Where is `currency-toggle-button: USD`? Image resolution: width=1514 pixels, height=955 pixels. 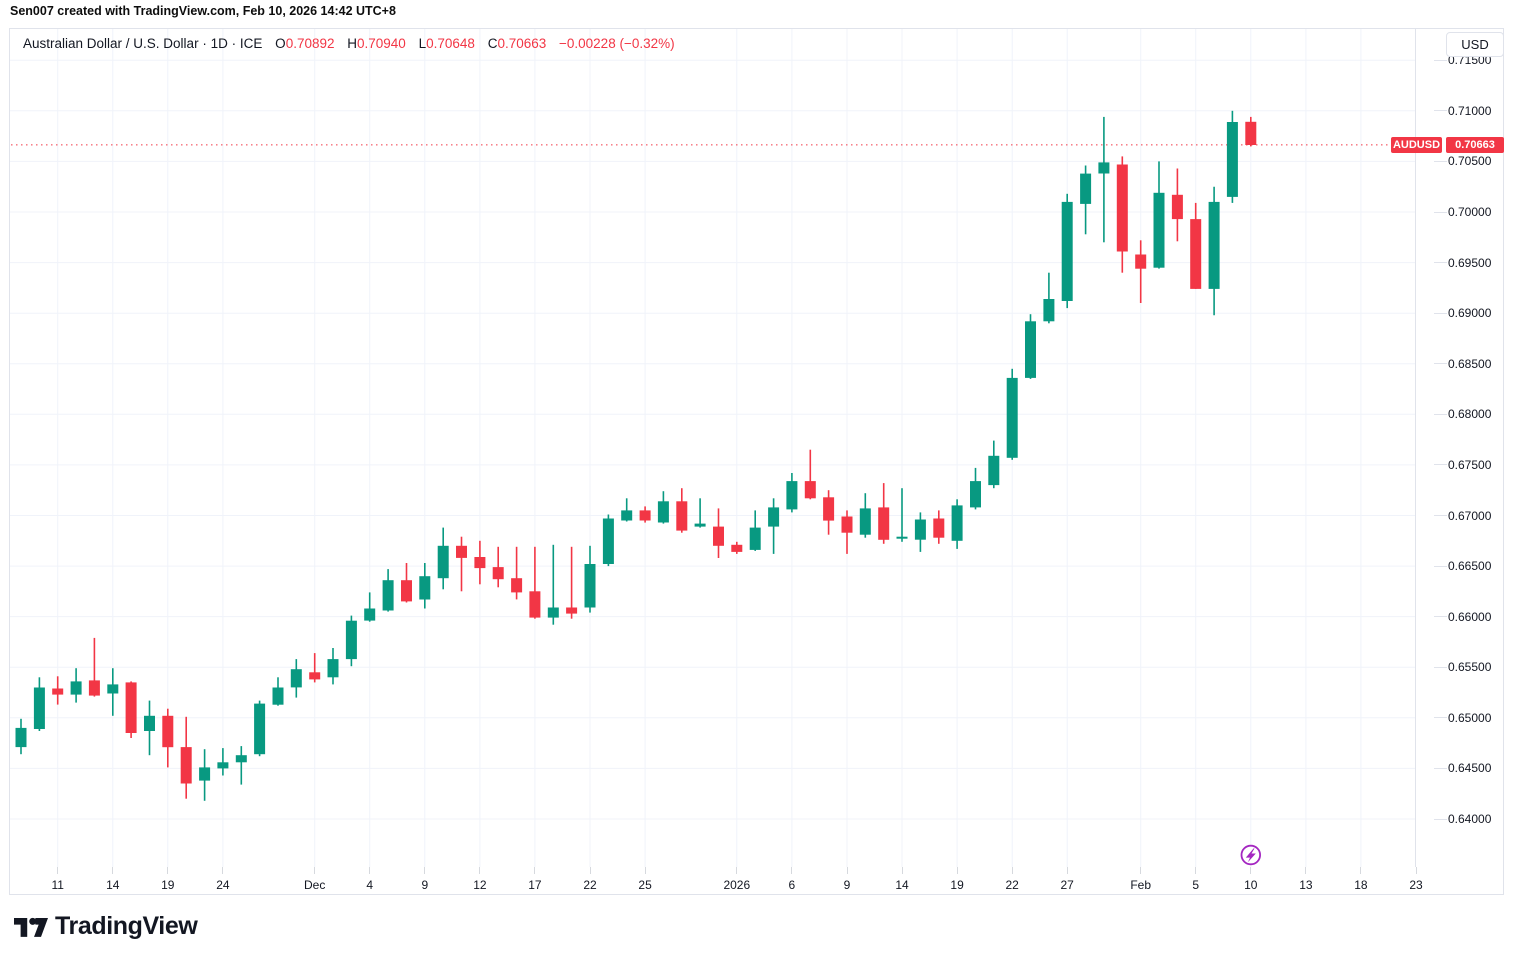 currency-toggle-button: USD is located at coordinates (1475, 44).